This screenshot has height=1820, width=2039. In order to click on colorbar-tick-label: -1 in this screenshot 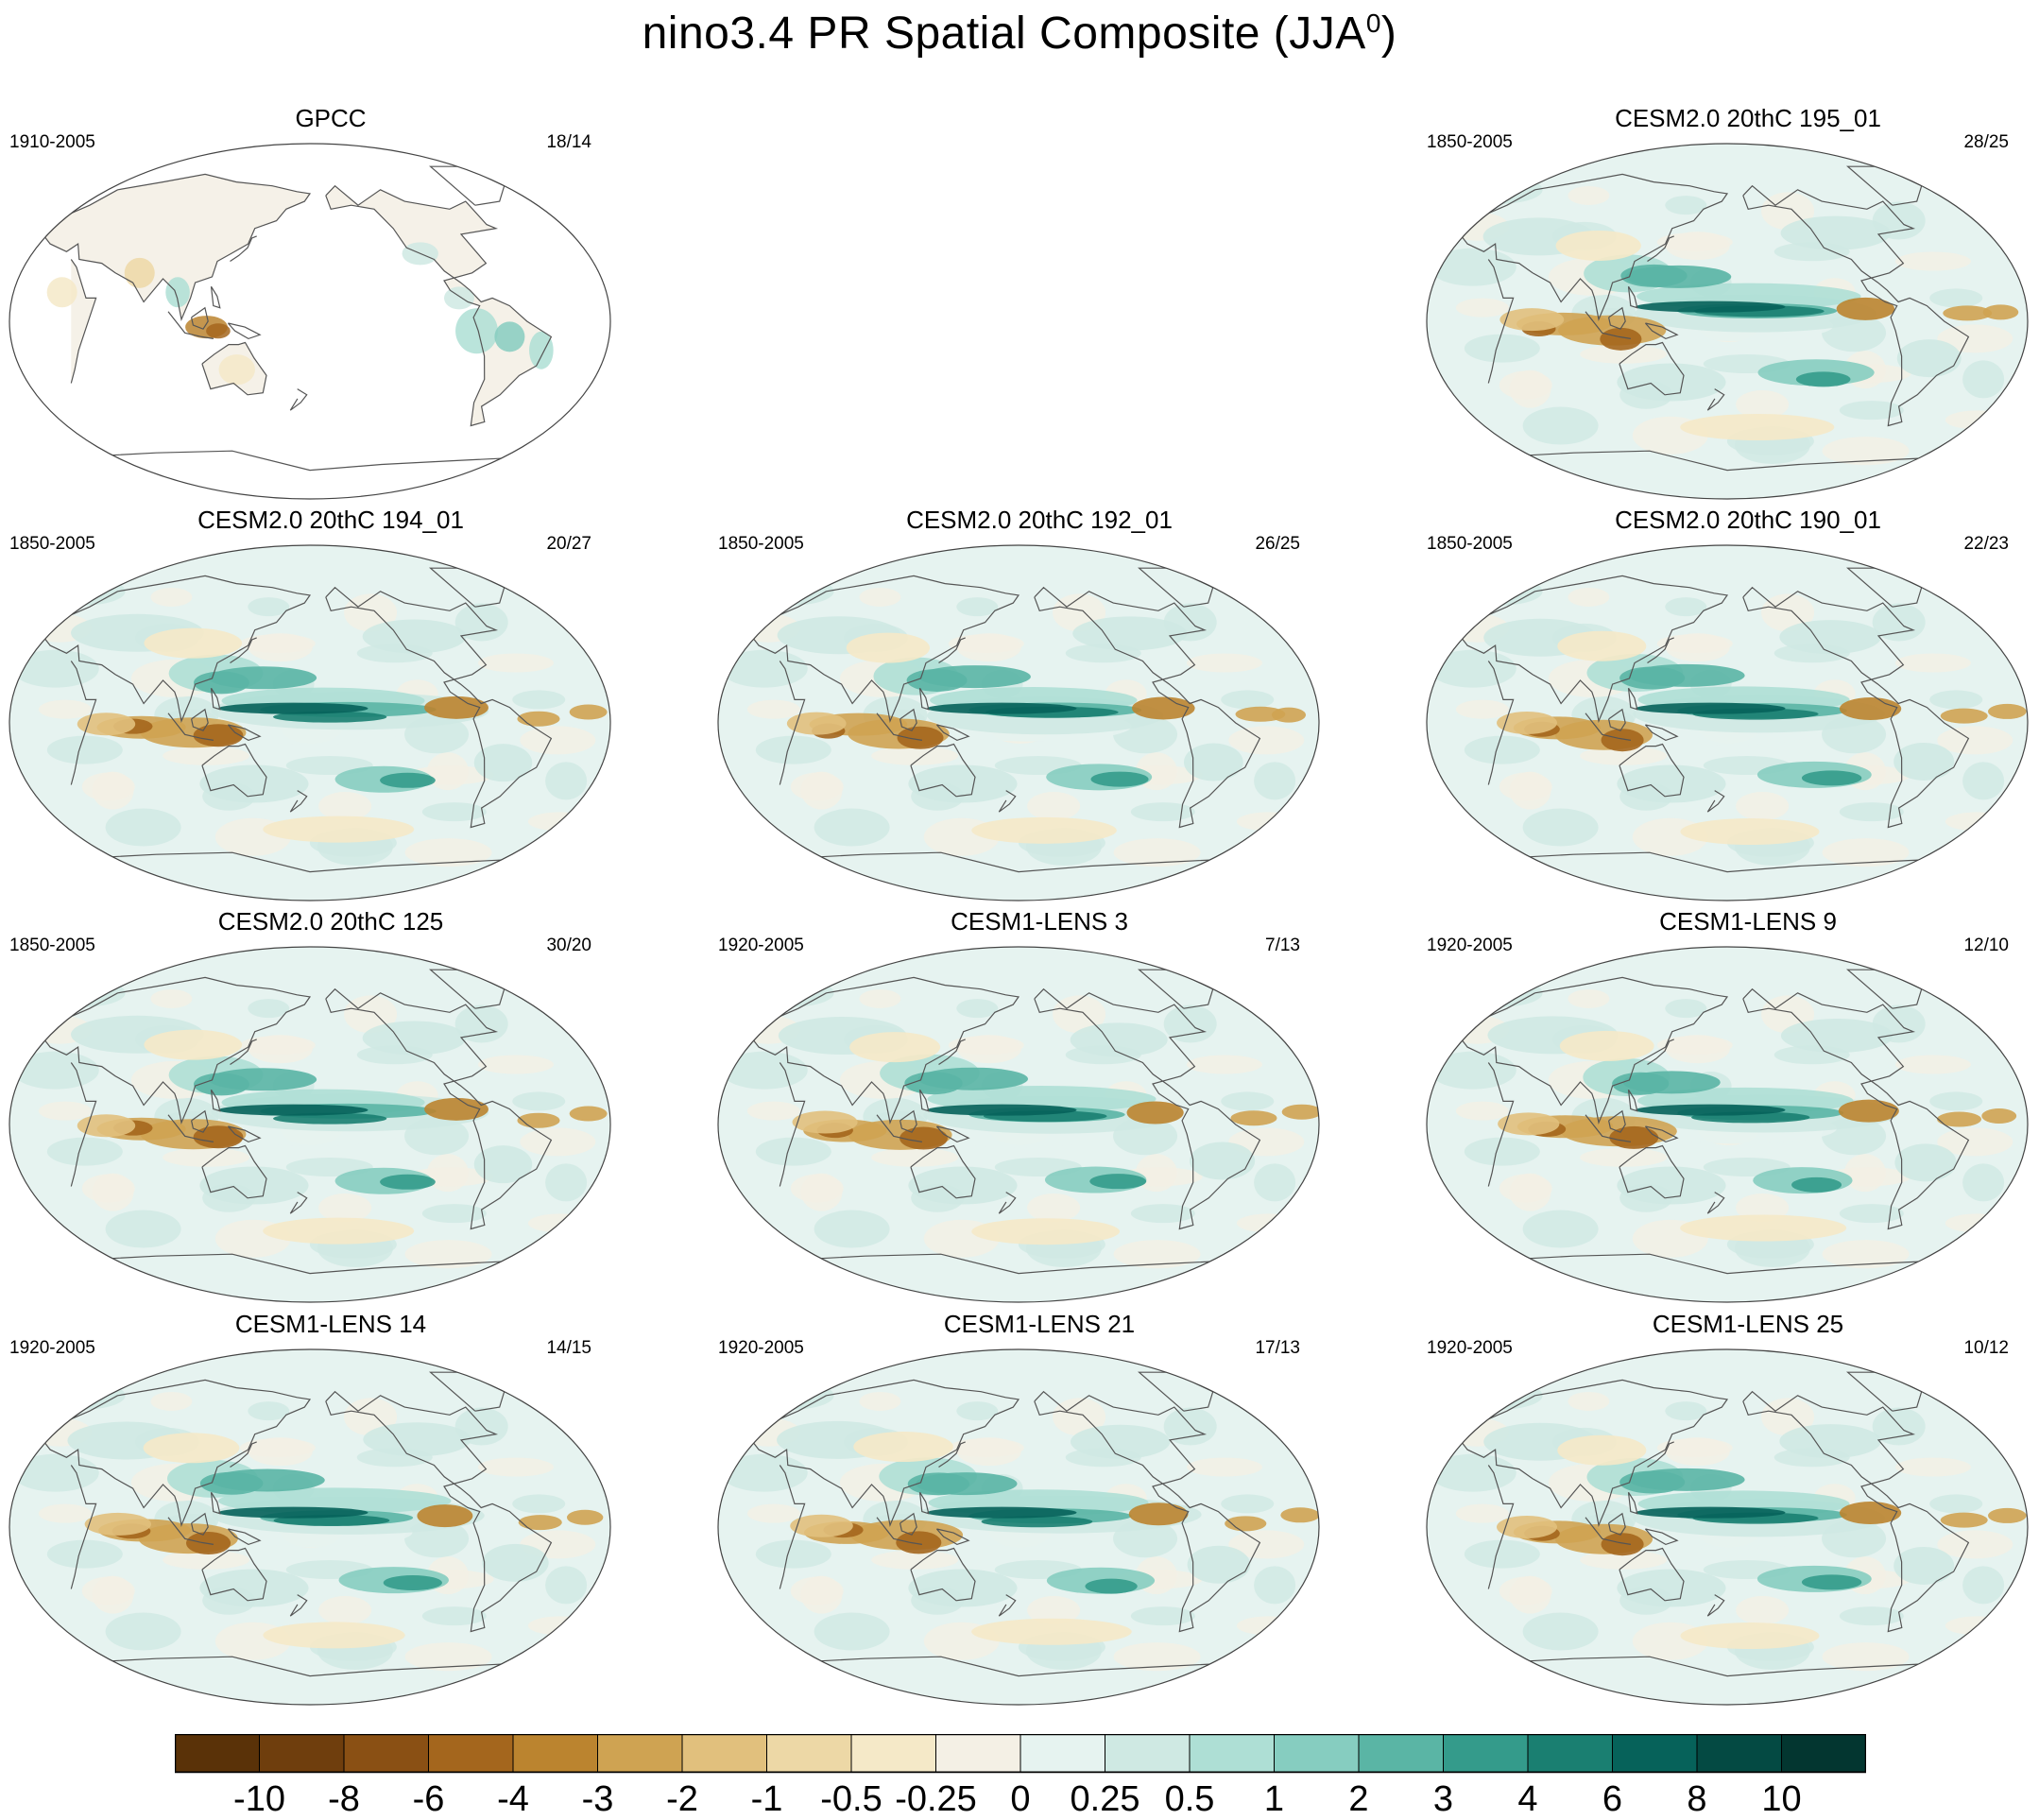, I will do `click(767, 1799)`.